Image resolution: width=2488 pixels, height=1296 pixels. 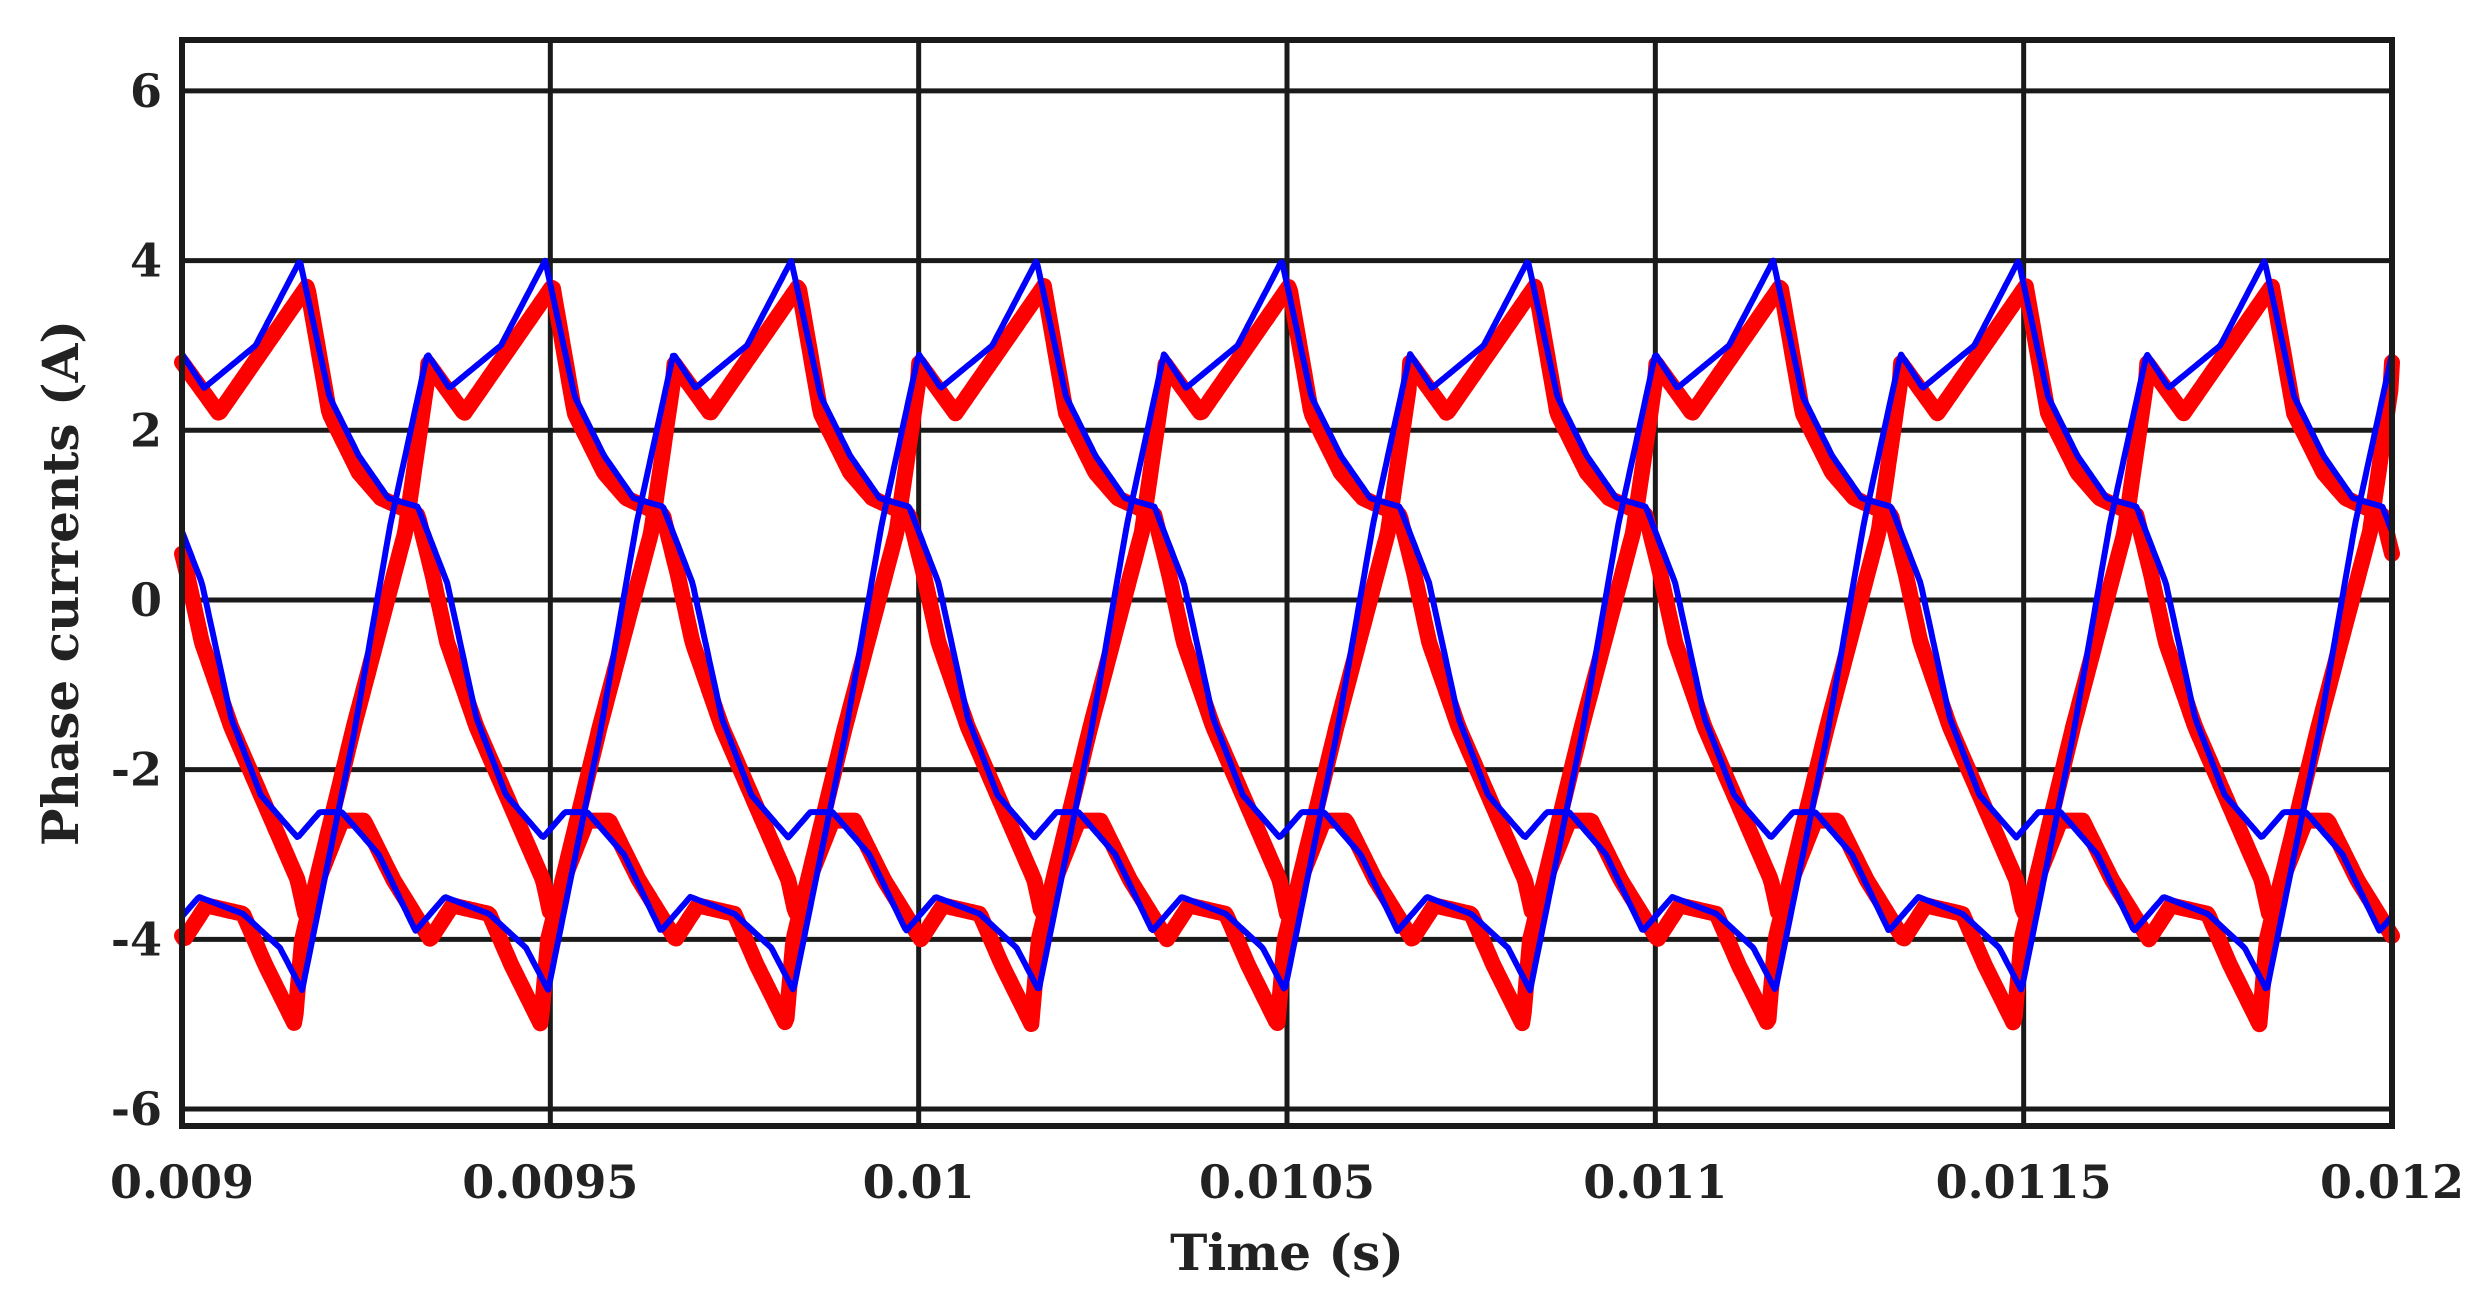 I want to click on x-tick-label: 0.01, so click(x=919, y=1182).